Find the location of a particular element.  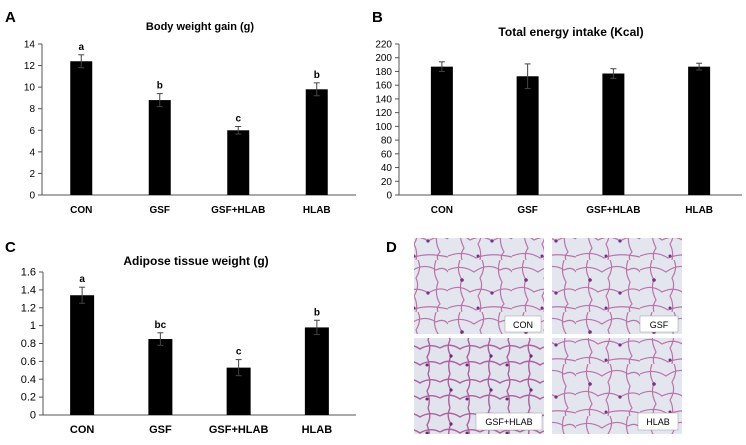

y-tick-label: 14 is located at coordinates (30, 45).